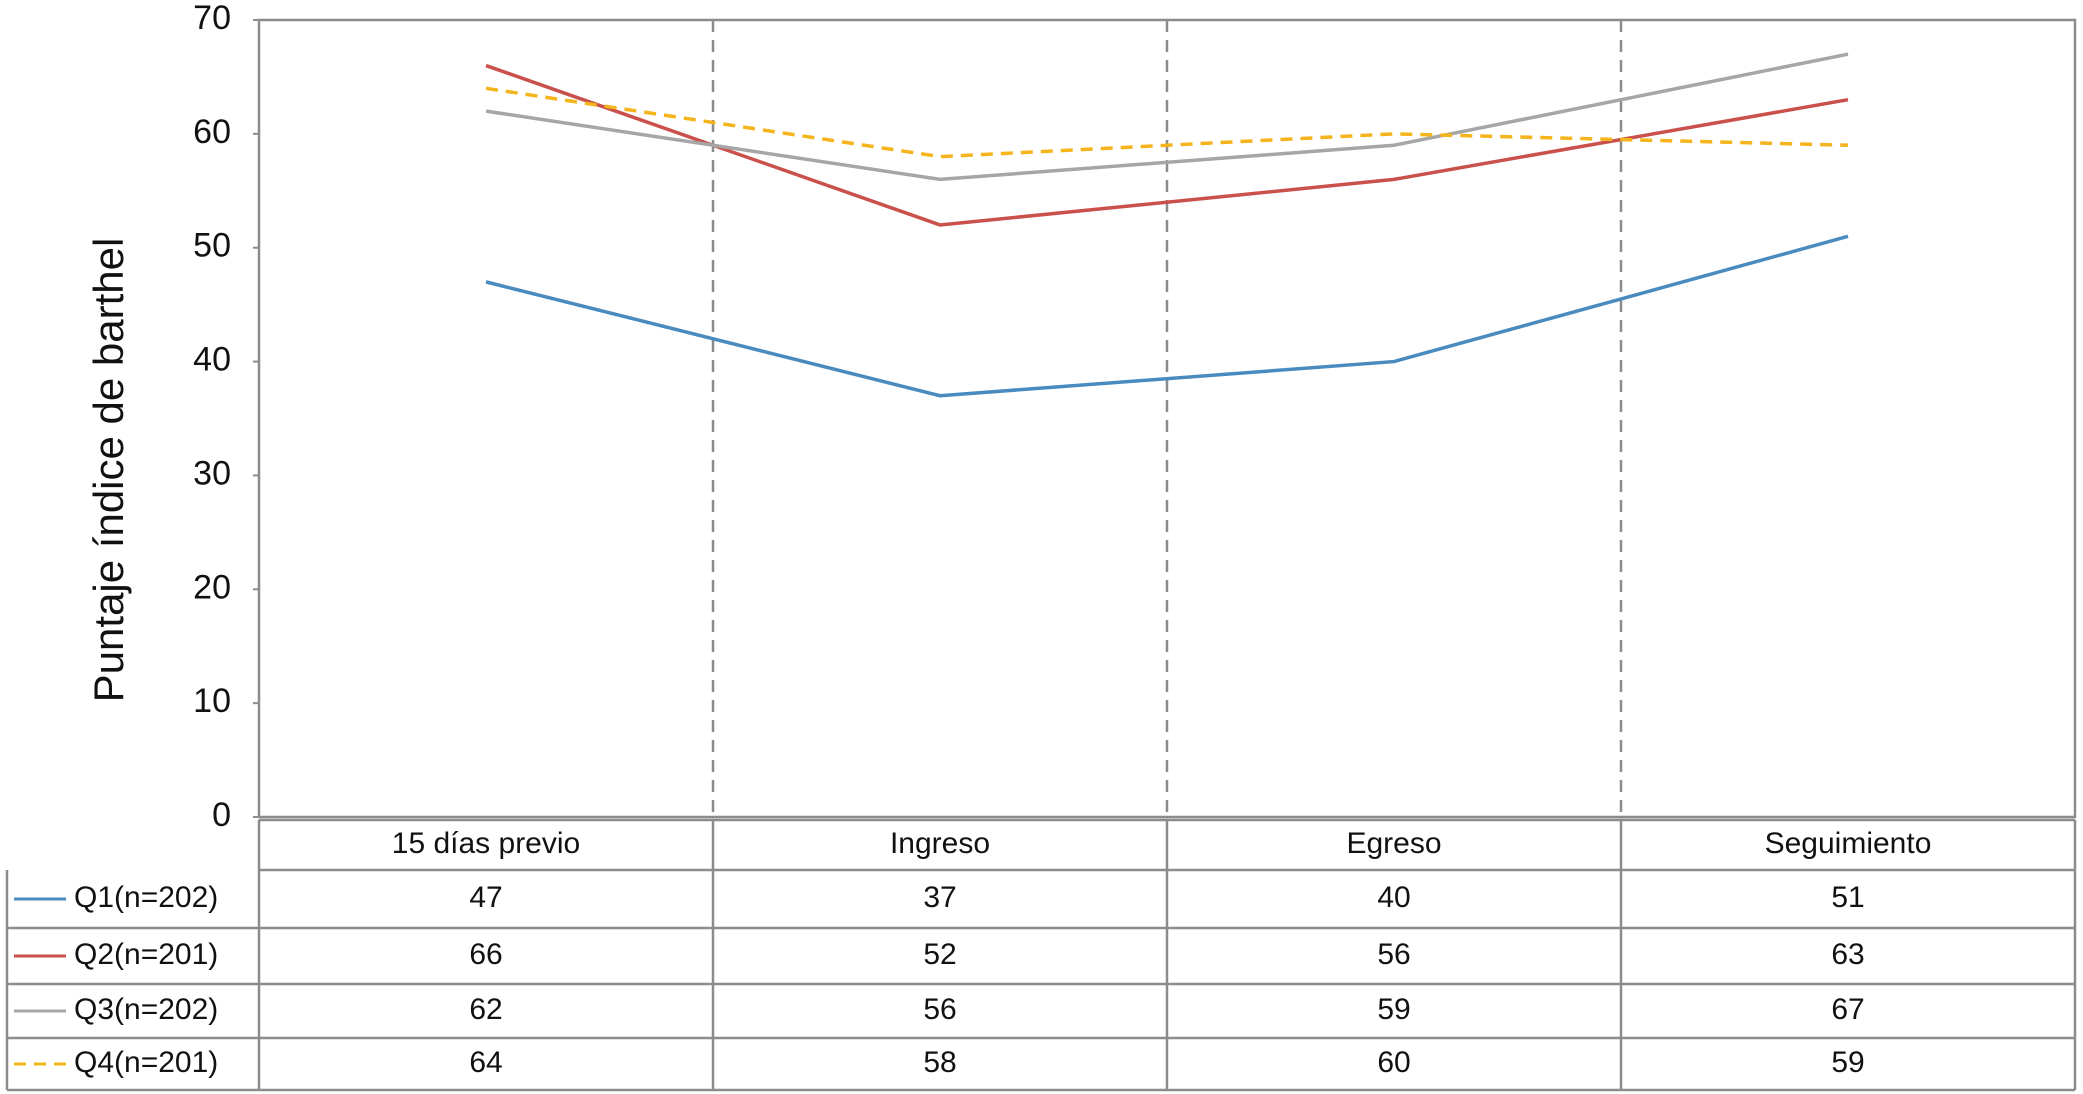 The image size is (2083, 1094). What do you see at coordinates (1393, 843) in the screenshot?
I see `x-tick-label: Egreso` at bounding box center [1393, 843].